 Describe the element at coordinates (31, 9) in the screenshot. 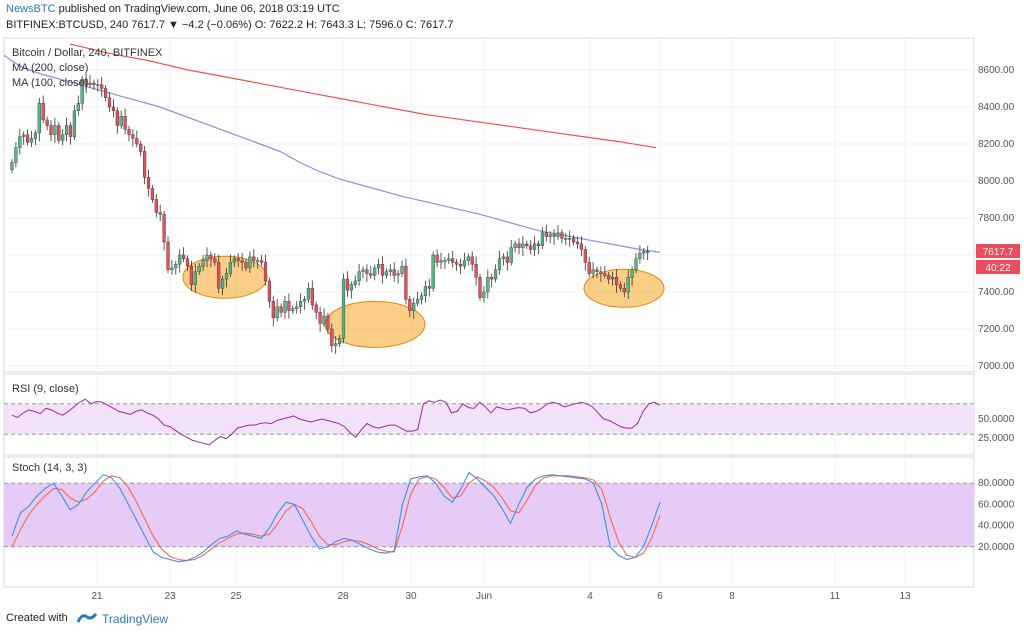

I see `publisher-name: NewsBTC` at that location.